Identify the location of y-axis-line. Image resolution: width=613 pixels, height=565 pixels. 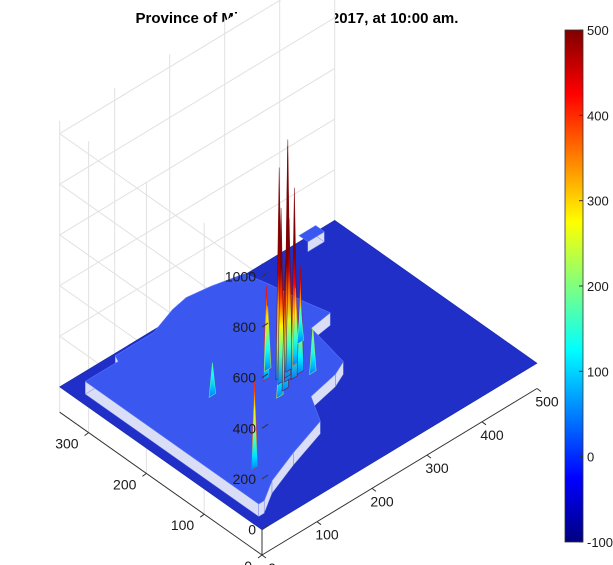
(161, 483).